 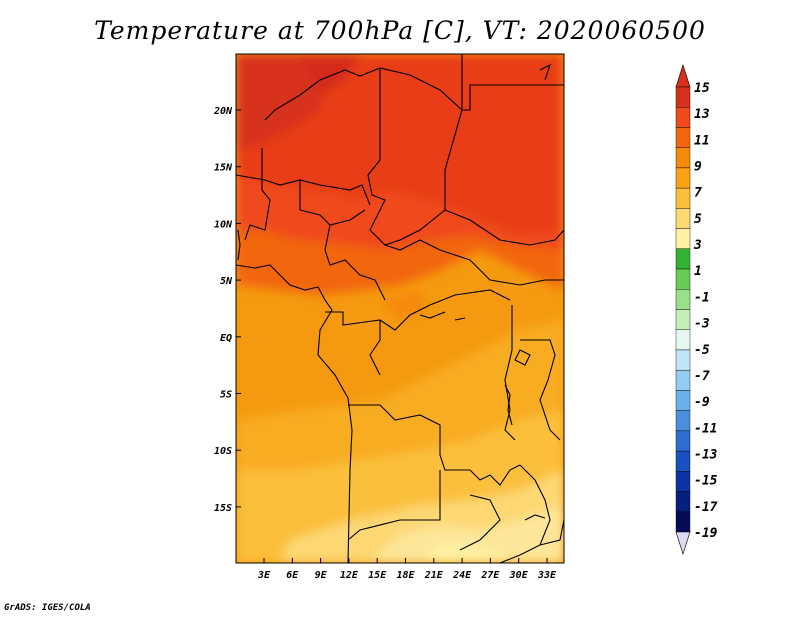 What do you see at coordinates (702, 324) in the screenshot?
I see `colorbar-label: -3` at bounding box center [702, 324].